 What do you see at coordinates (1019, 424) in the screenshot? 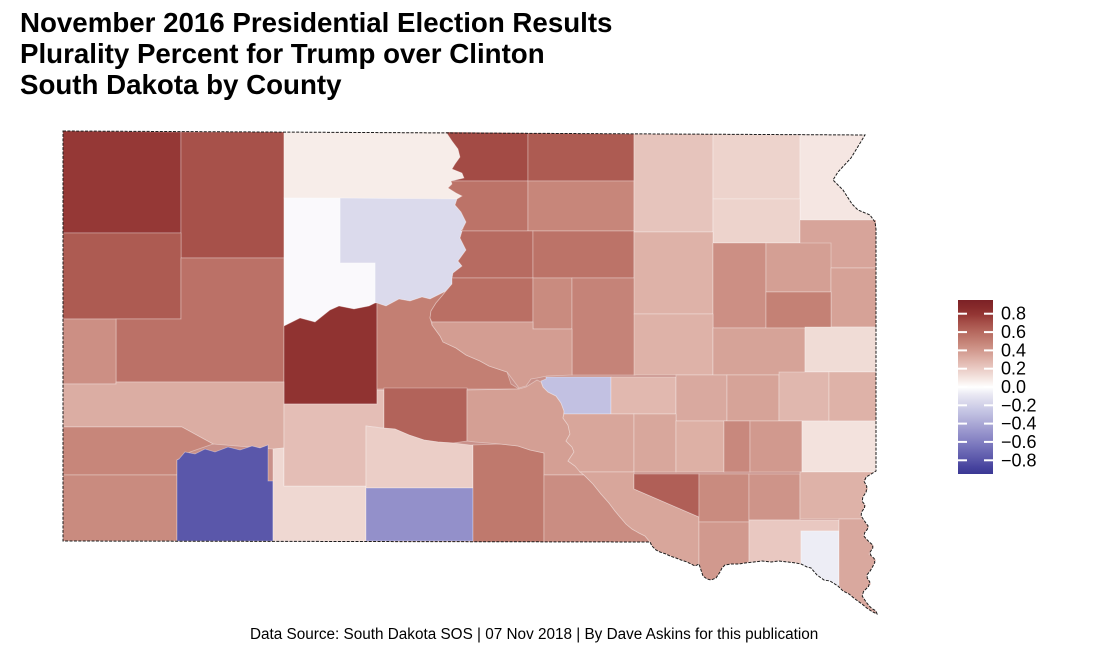
I see `svg-text: −0.4` at bounding box center [1019, 424].